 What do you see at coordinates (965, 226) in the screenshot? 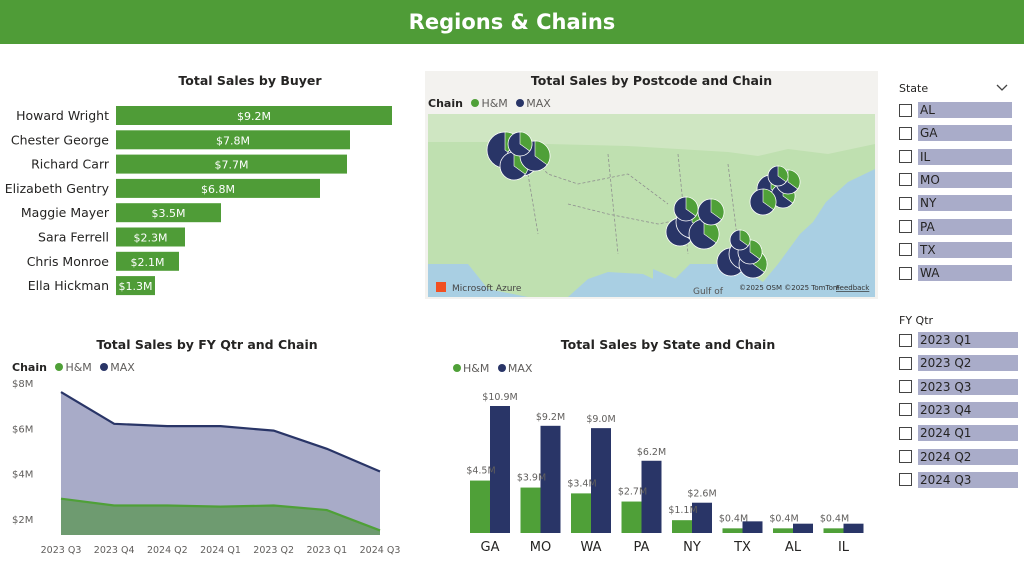
I see `slicer-option-label: PA` at bounding box center [965, 226].